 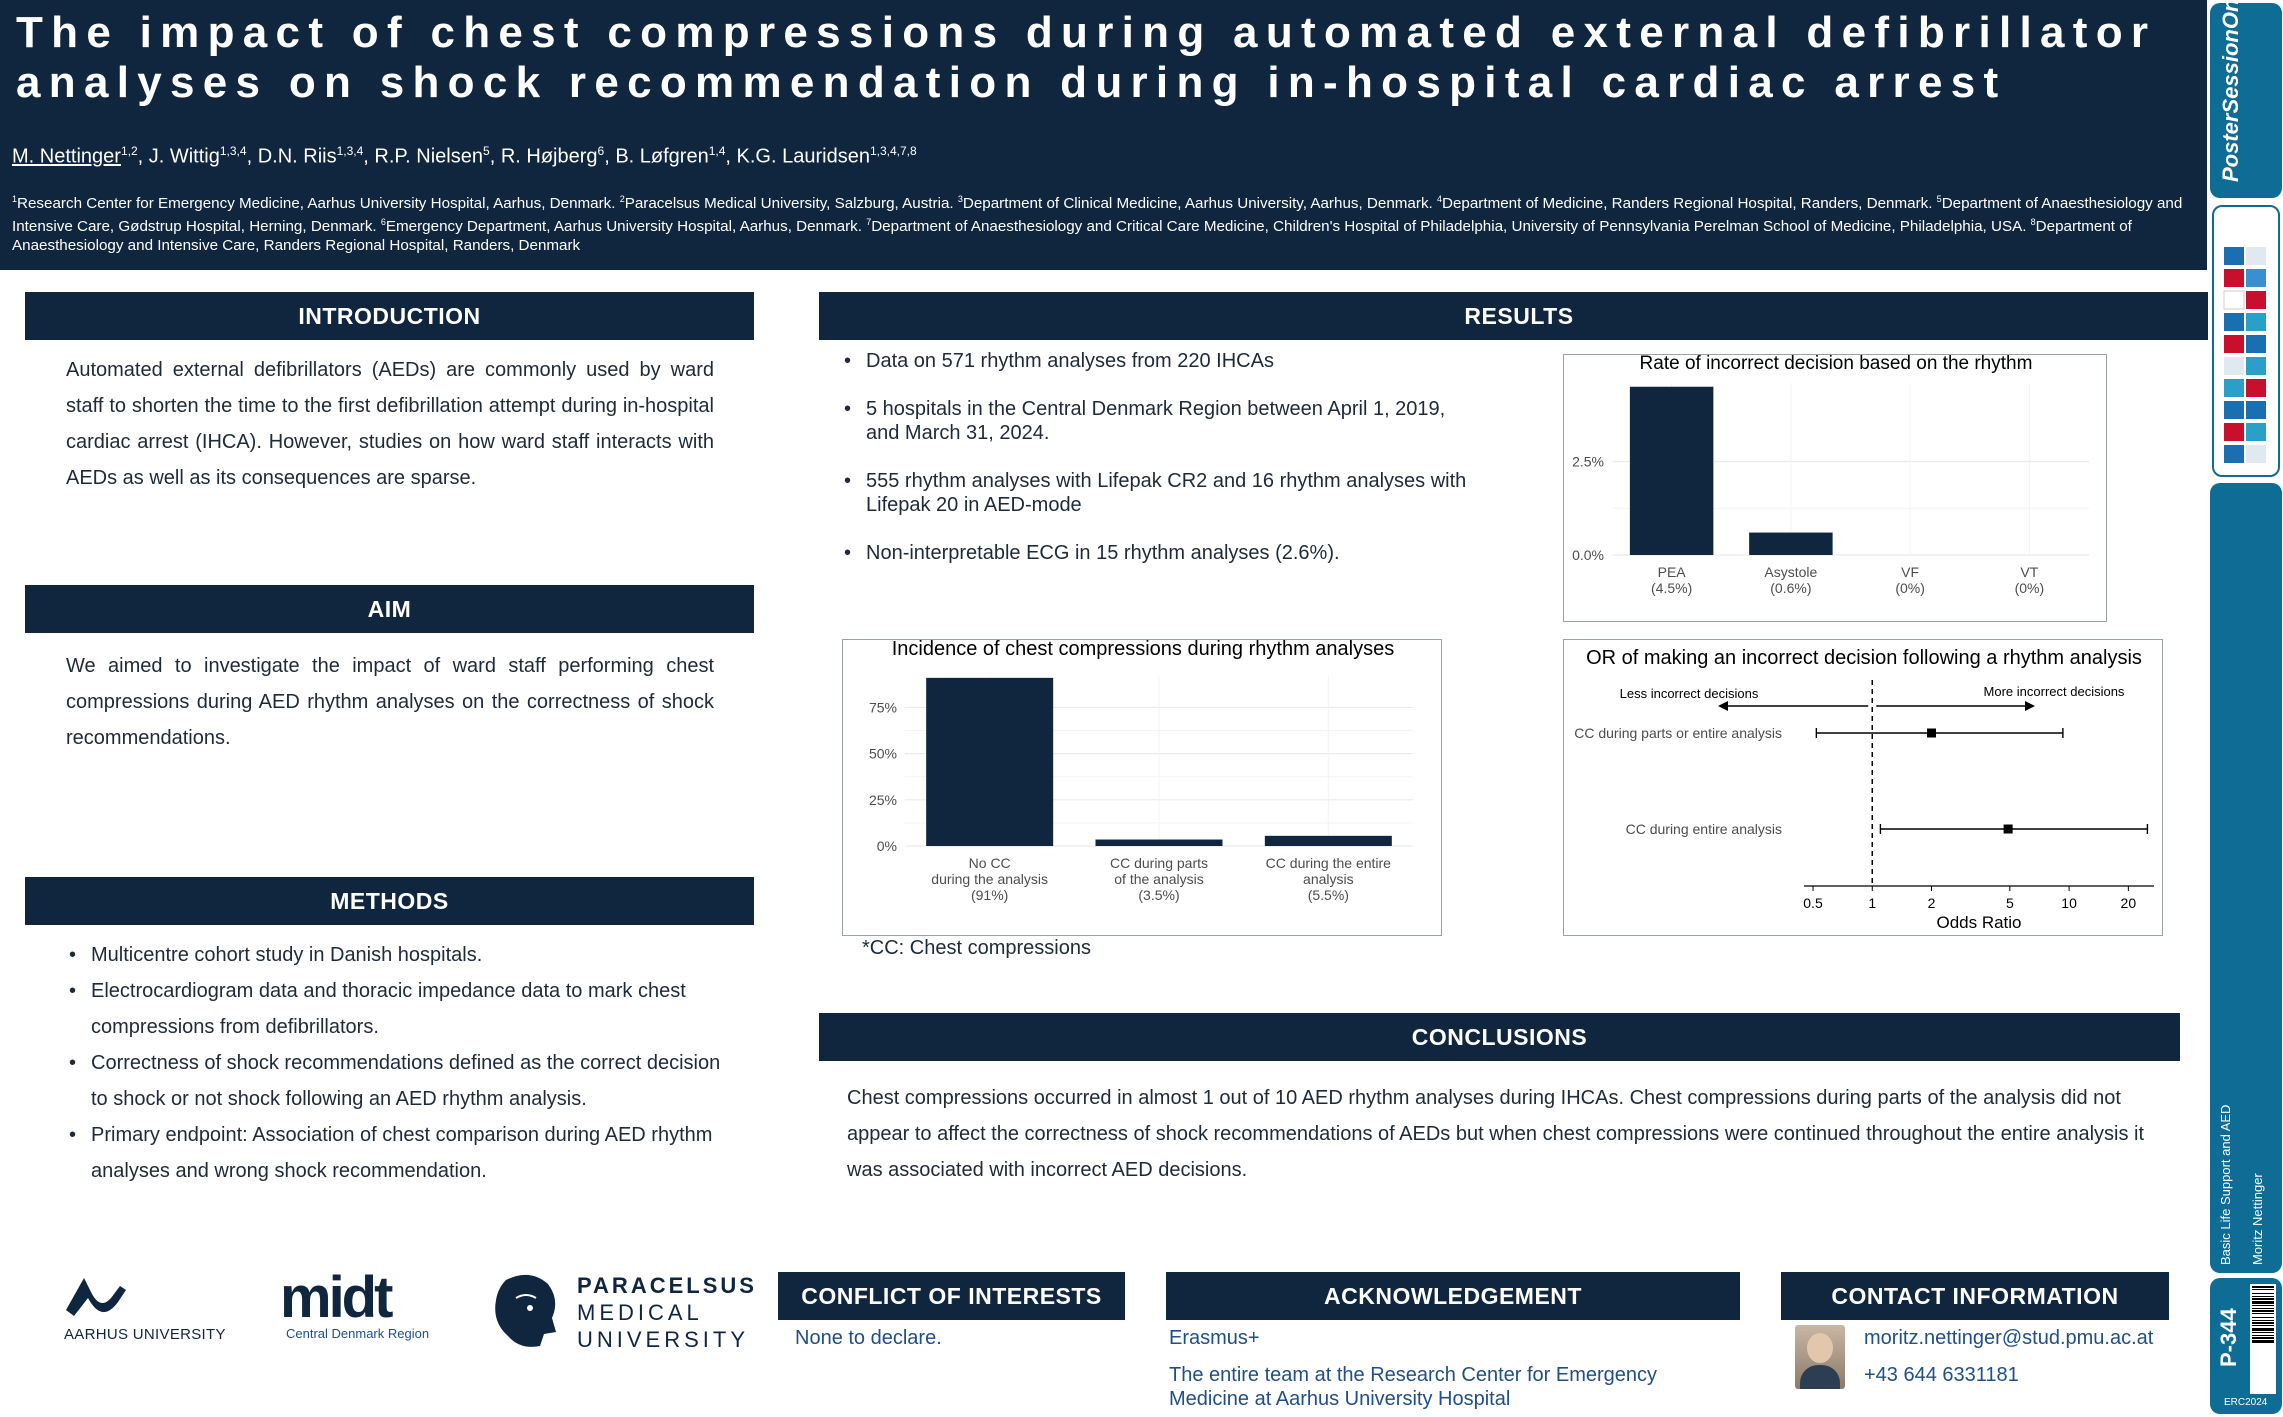 I want to click on tick-label: VF, so click(x=1910, y=572).